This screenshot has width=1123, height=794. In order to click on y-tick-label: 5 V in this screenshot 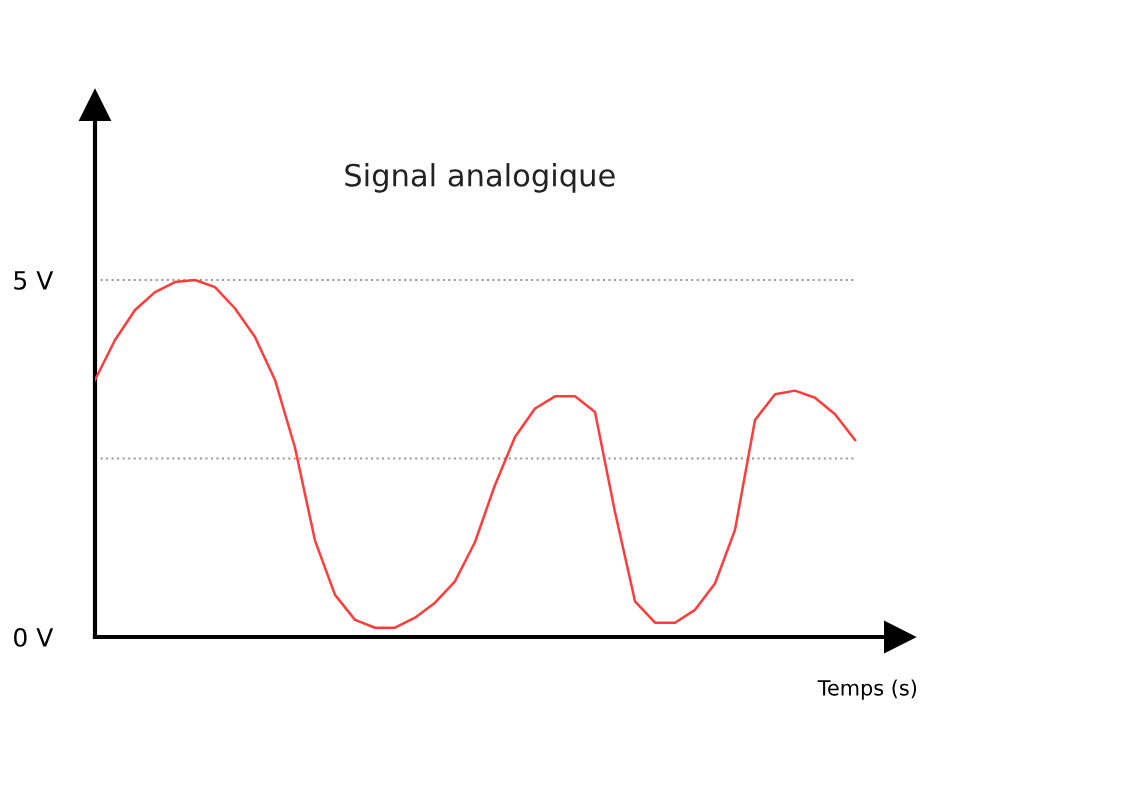, I will do `click(34, 280)`.